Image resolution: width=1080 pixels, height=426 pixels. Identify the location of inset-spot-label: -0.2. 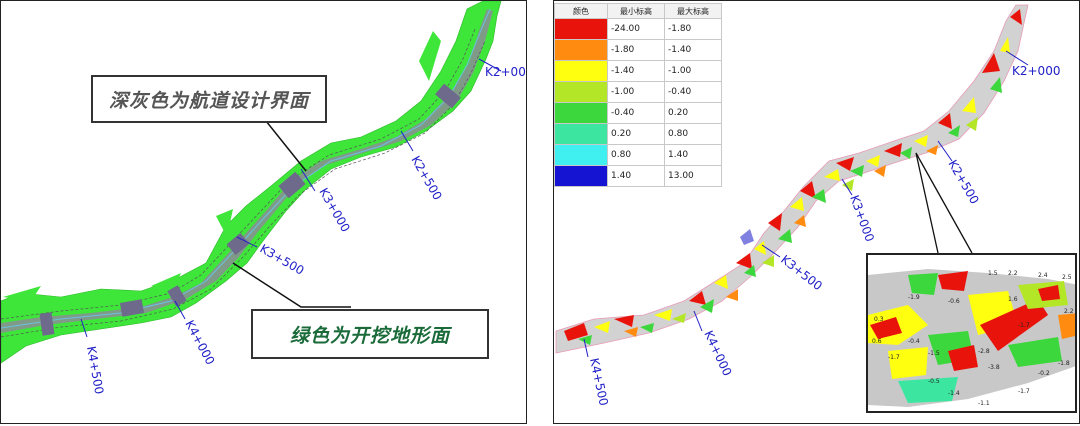
(1044, 373).